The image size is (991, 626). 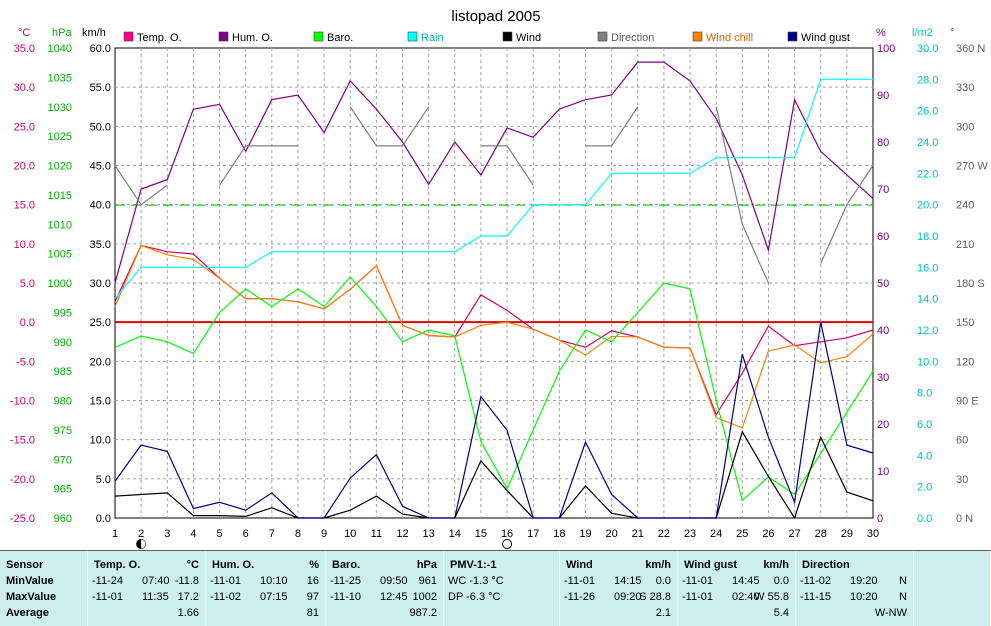 What do you see at coordinates (22, 519) in the screenshot?
I see `temp-axis-tick: -25.0` at bounding box center [22, 519].